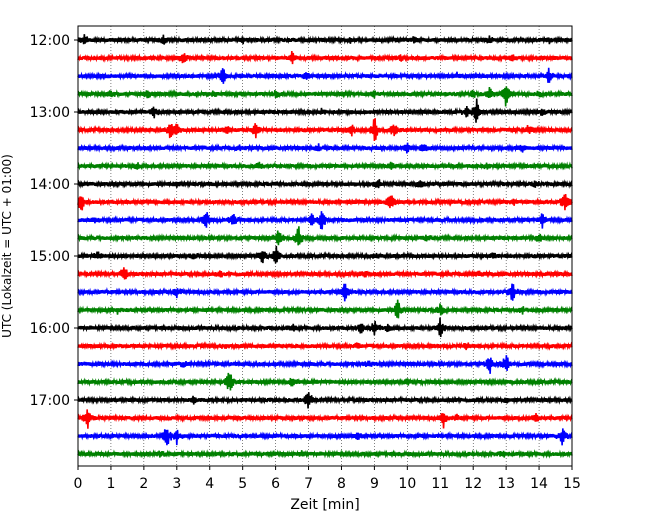 This screenshot has height=520, width=650. Describe the element at coordinates (50, 185) in the screenshot. I see `y-tick-label: 14:00` at that location.